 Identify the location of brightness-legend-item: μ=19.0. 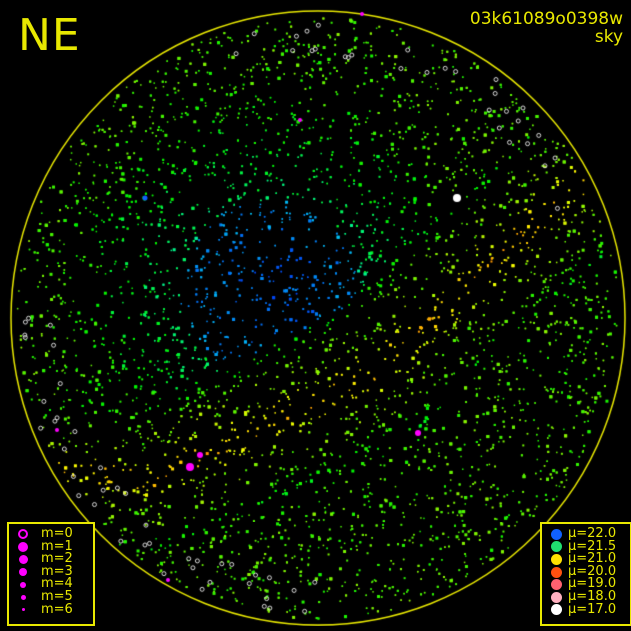
(586, 584).